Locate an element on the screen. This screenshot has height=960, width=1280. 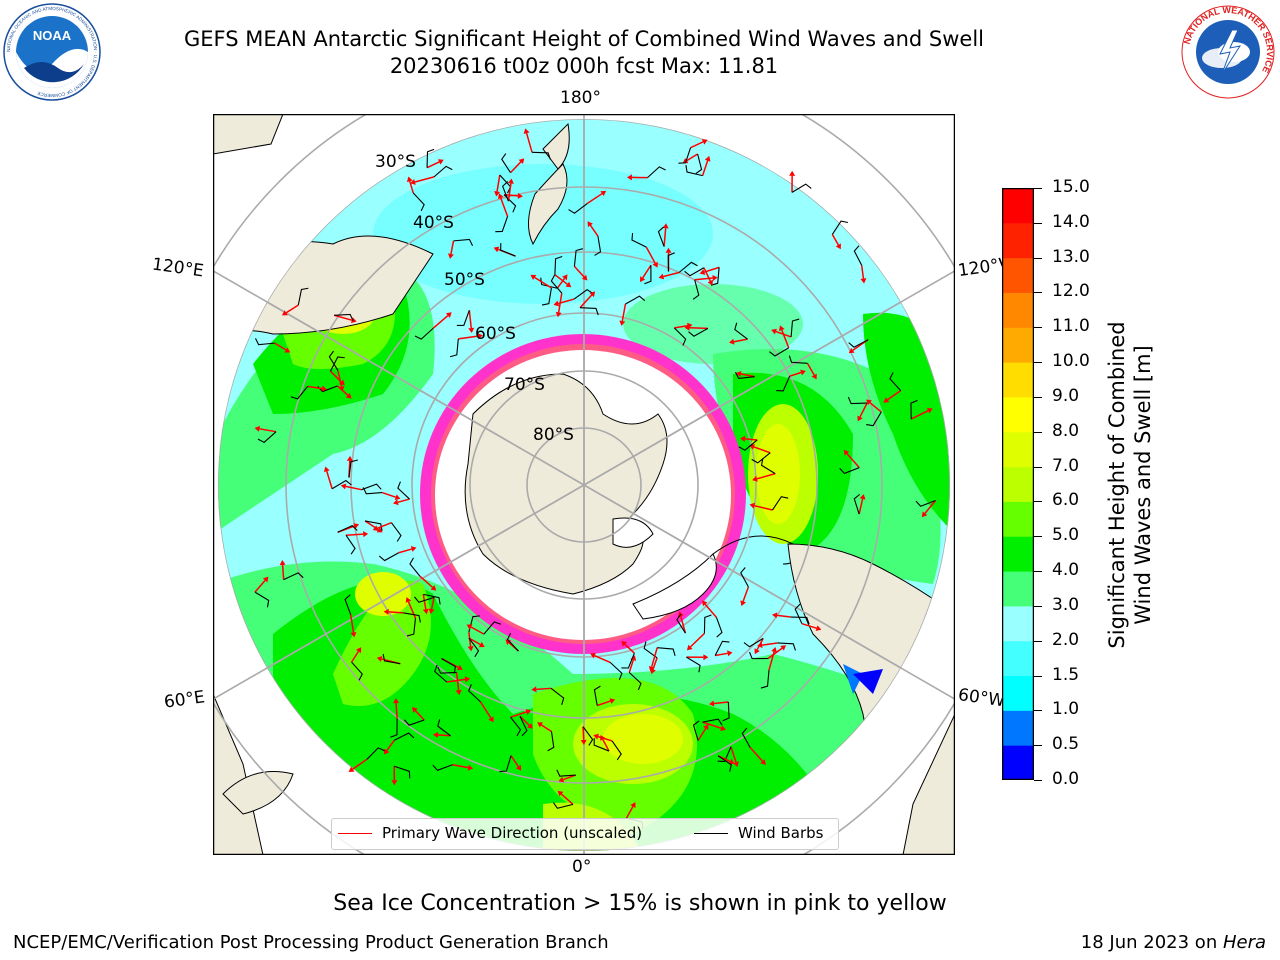
colorbar-tick-label: 12.0 is located at coordinates (1071, 291).